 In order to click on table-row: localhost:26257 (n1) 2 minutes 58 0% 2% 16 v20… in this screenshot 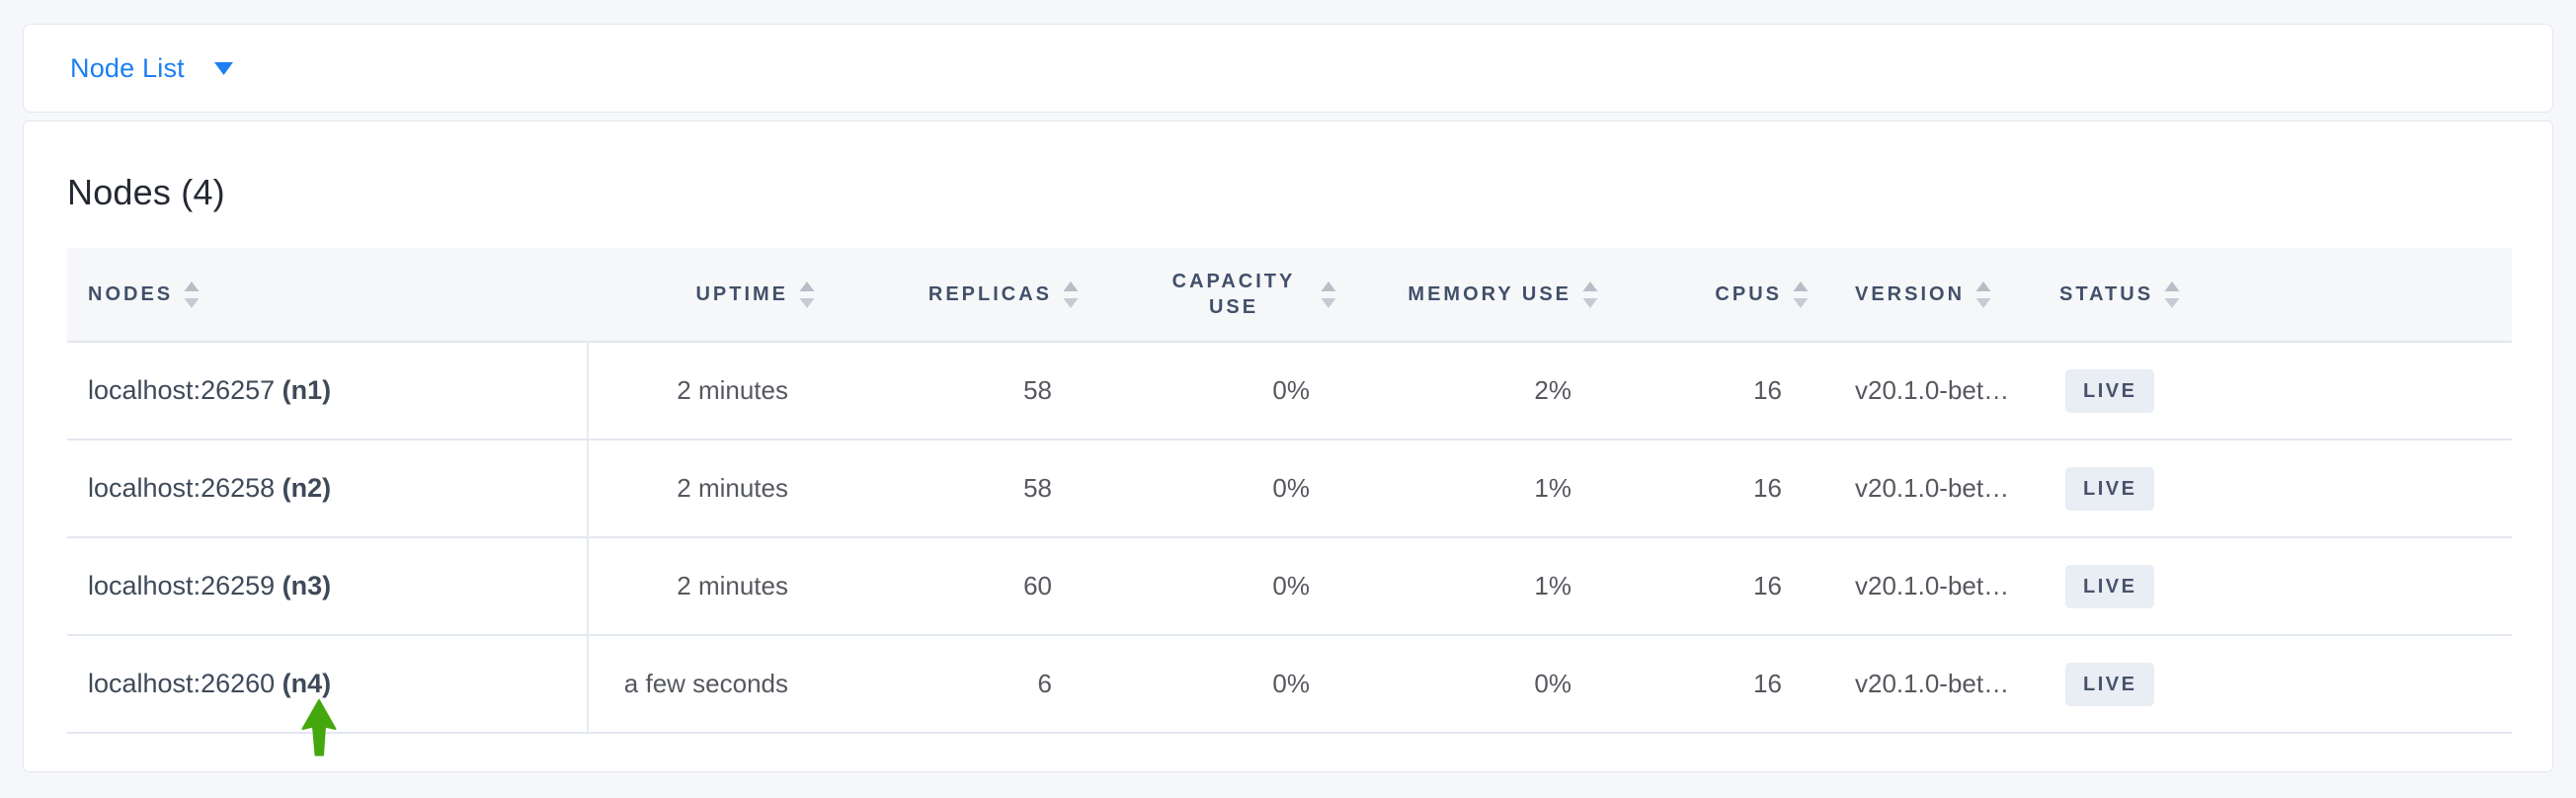, I will do `click(1289, 390)`.